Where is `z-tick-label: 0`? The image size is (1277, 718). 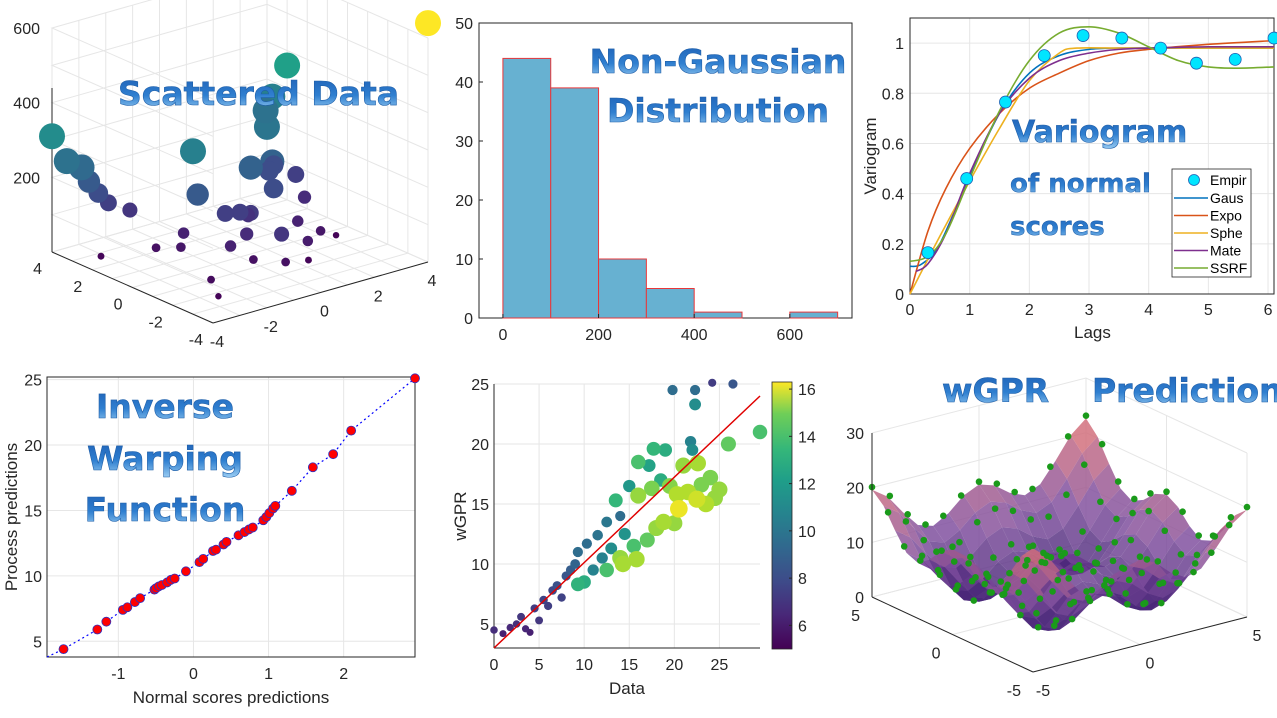
z-tick-label: 0 is located at coordinates (859, 598).